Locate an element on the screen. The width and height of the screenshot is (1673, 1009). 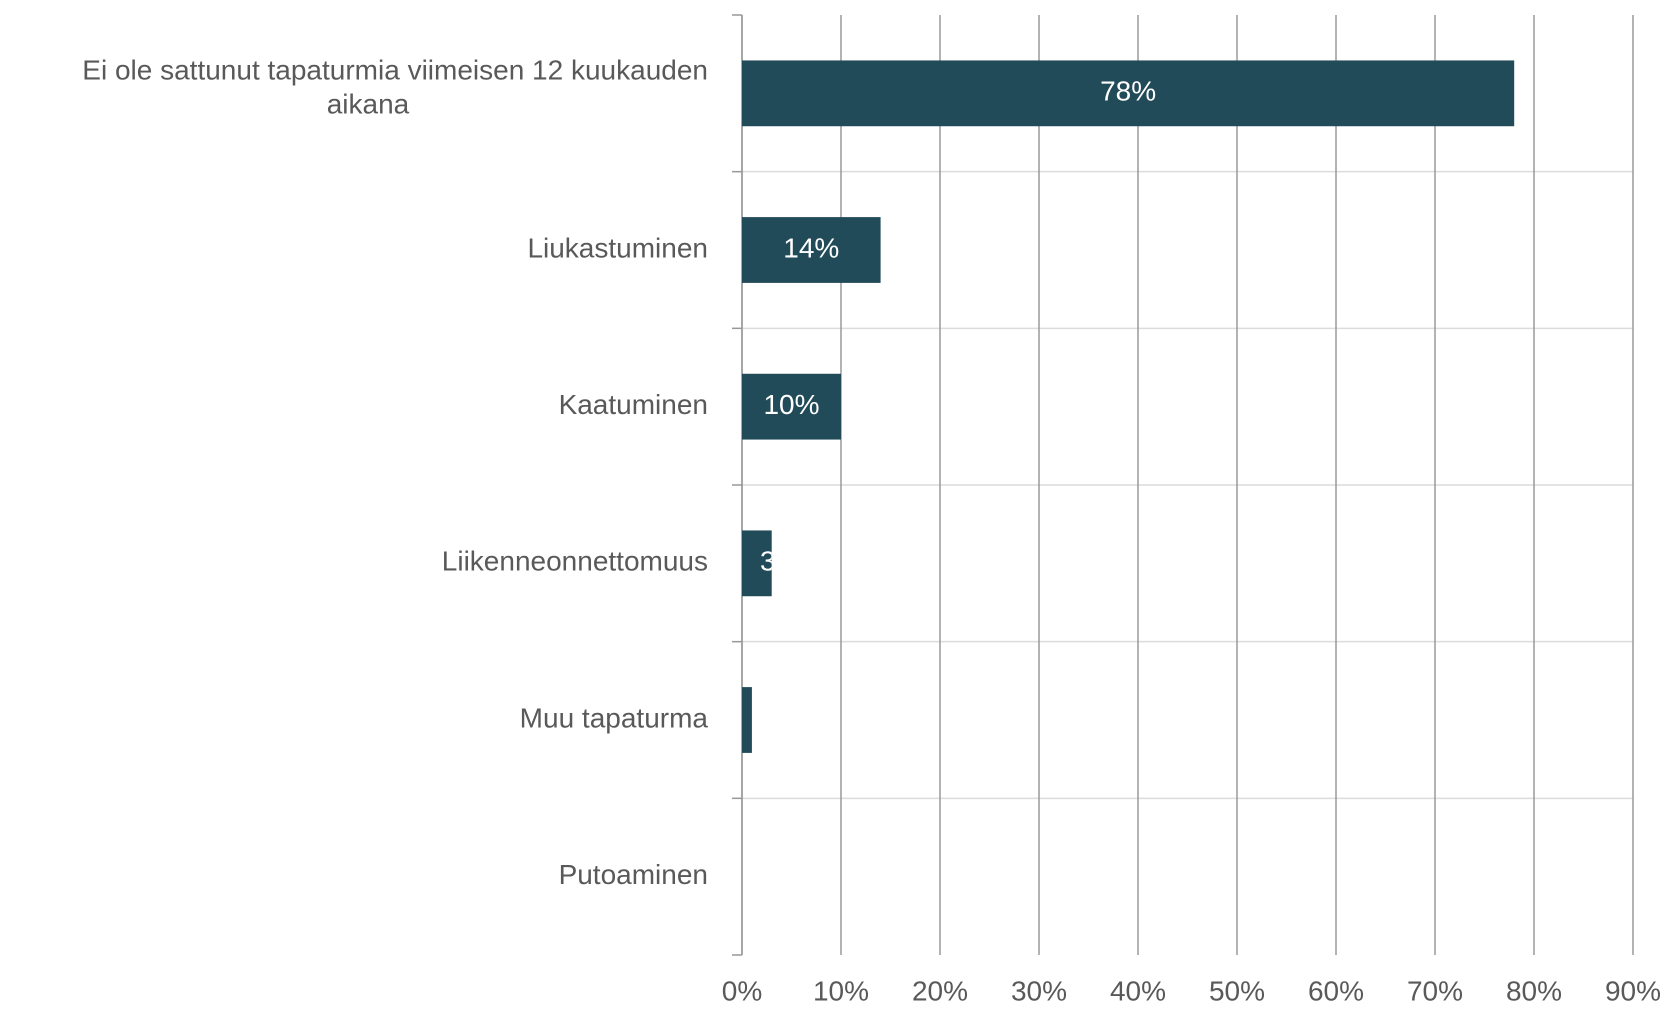
x-tick-label: 90% is located at coordinates (1633, 990).